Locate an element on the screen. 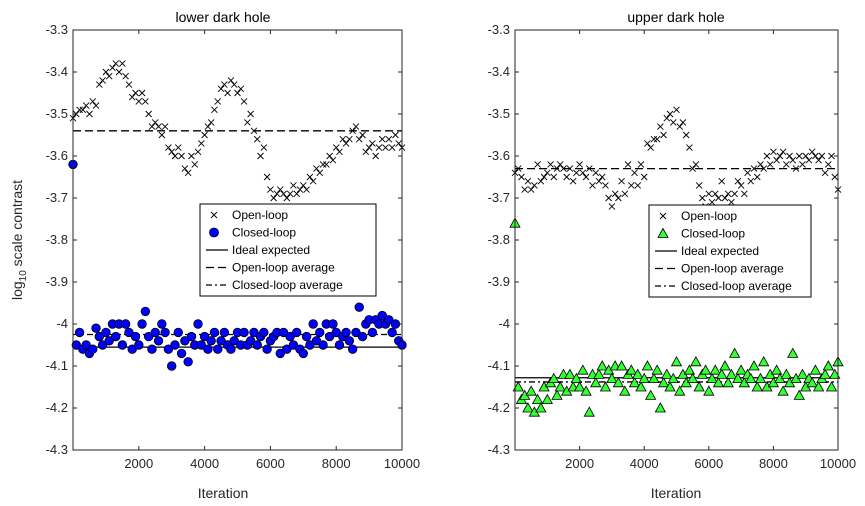 This screenshot has width=865, height=506. y-tick-label: -4 is located at coordinates (62, 323).